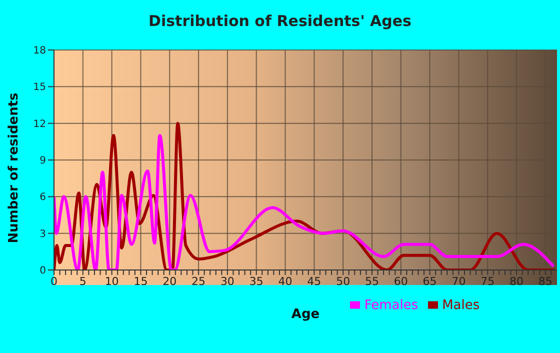 The image size is (560, 353). Describe the element at coordinates (391, 305) in the screenshot. I see `legend-label: Females` at that location.